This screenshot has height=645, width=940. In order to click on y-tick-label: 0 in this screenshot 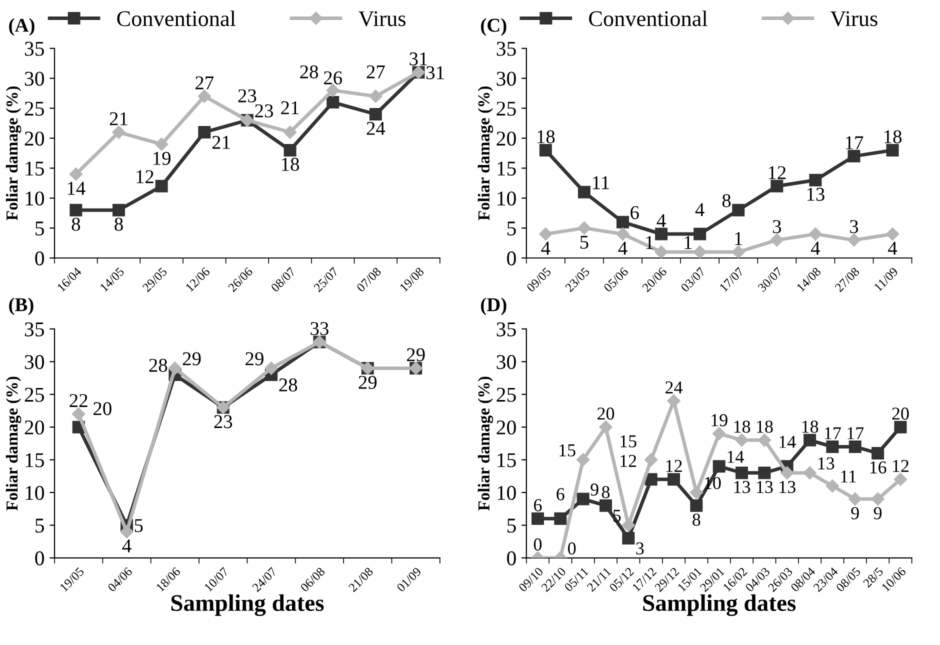, I will do `click(511, 258)`.